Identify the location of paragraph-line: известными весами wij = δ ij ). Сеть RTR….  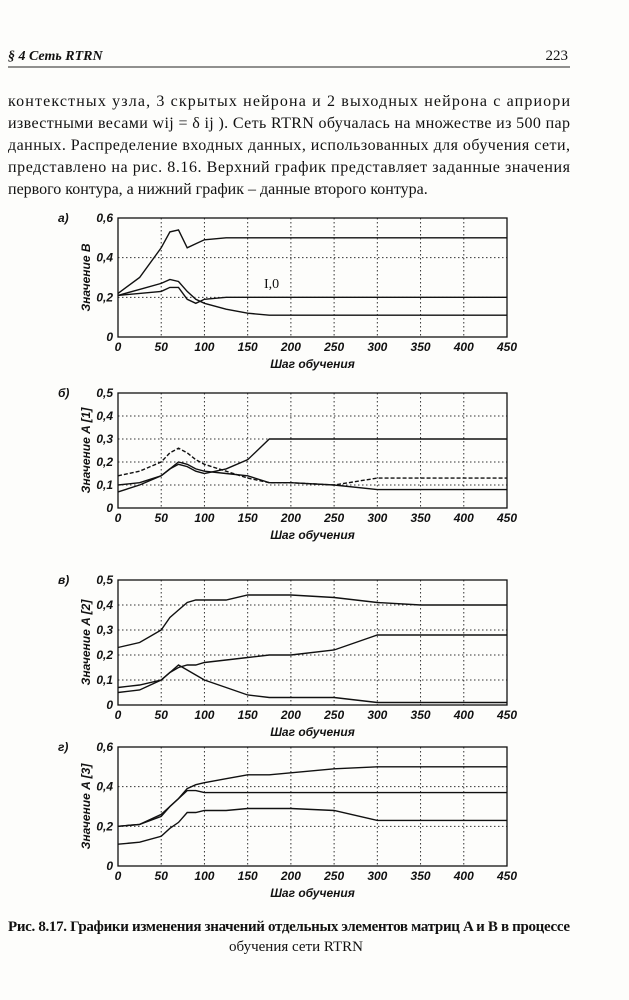
(289, 123).